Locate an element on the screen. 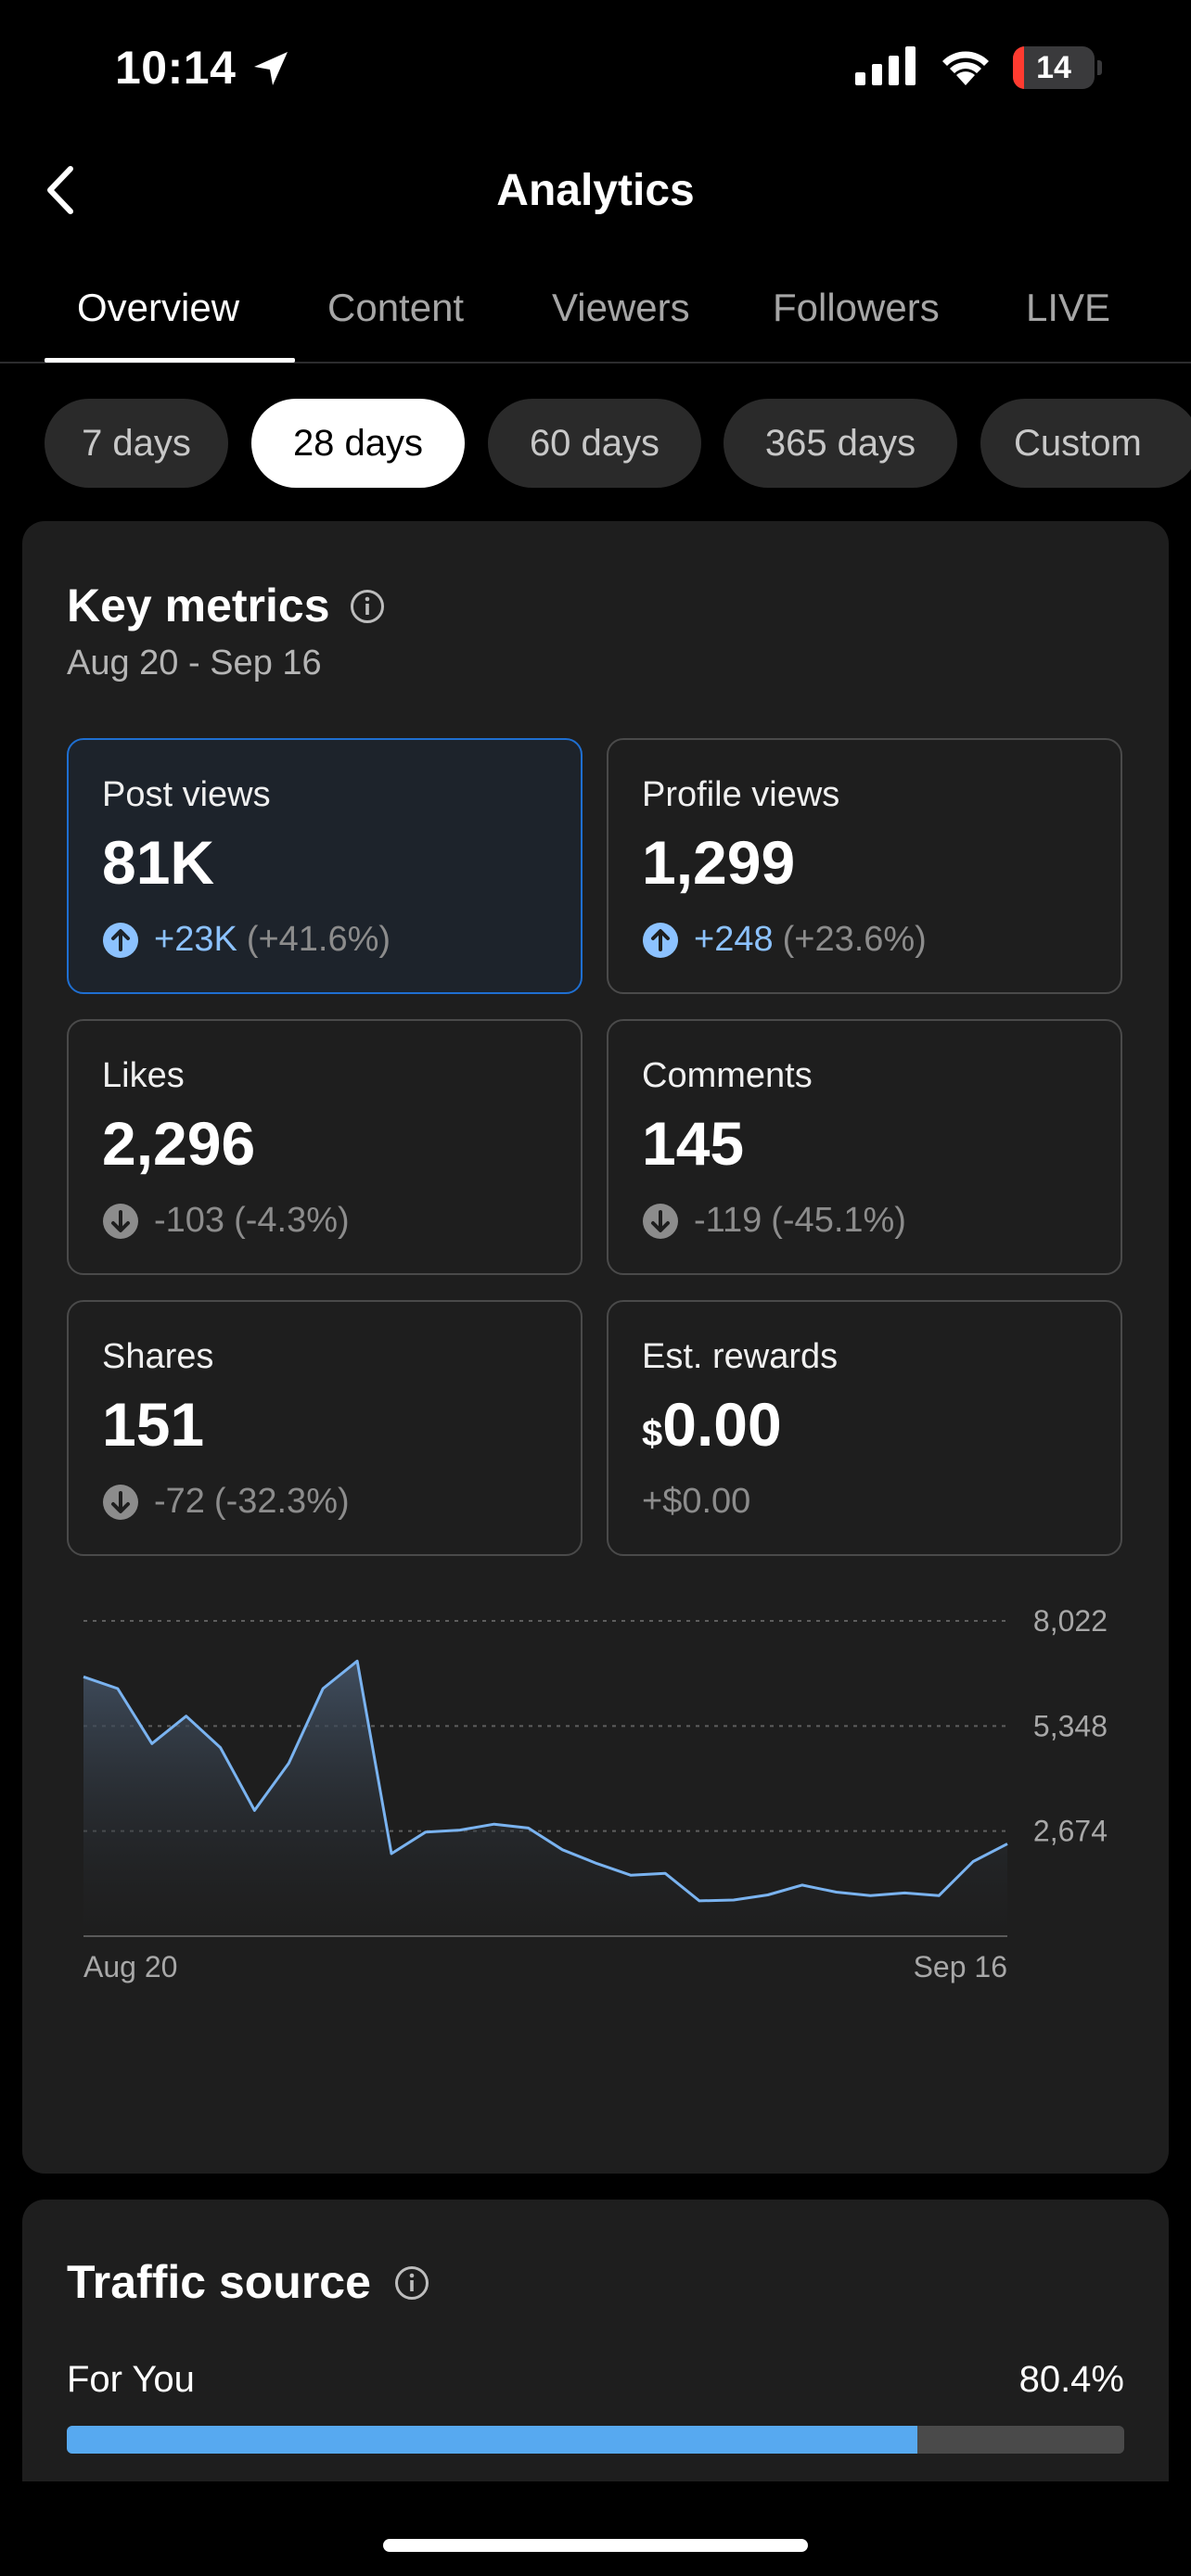 The height and width of the screenshot is (2576, 1191). tab-bar: Overview Content Viewers Followers LIVE is located at coordinates (595, 306).